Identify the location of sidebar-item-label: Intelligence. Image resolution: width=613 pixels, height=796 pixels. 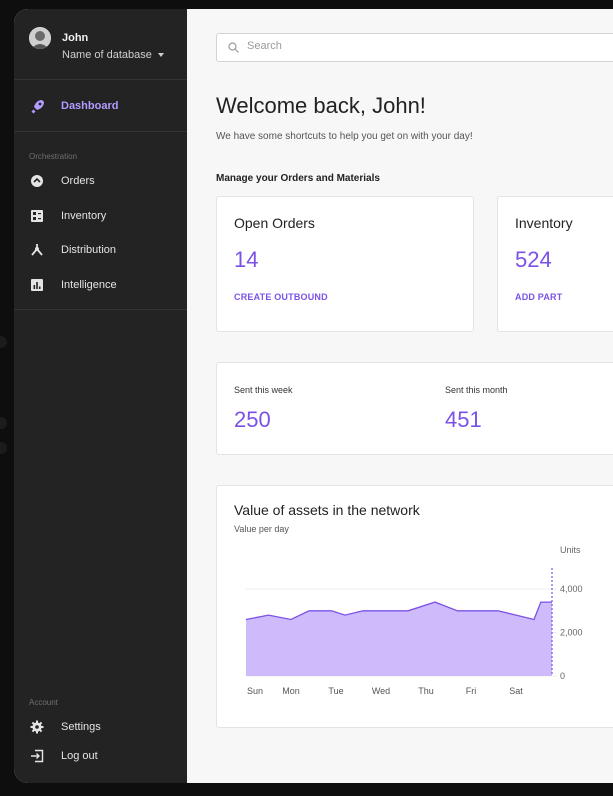
(89, 285).